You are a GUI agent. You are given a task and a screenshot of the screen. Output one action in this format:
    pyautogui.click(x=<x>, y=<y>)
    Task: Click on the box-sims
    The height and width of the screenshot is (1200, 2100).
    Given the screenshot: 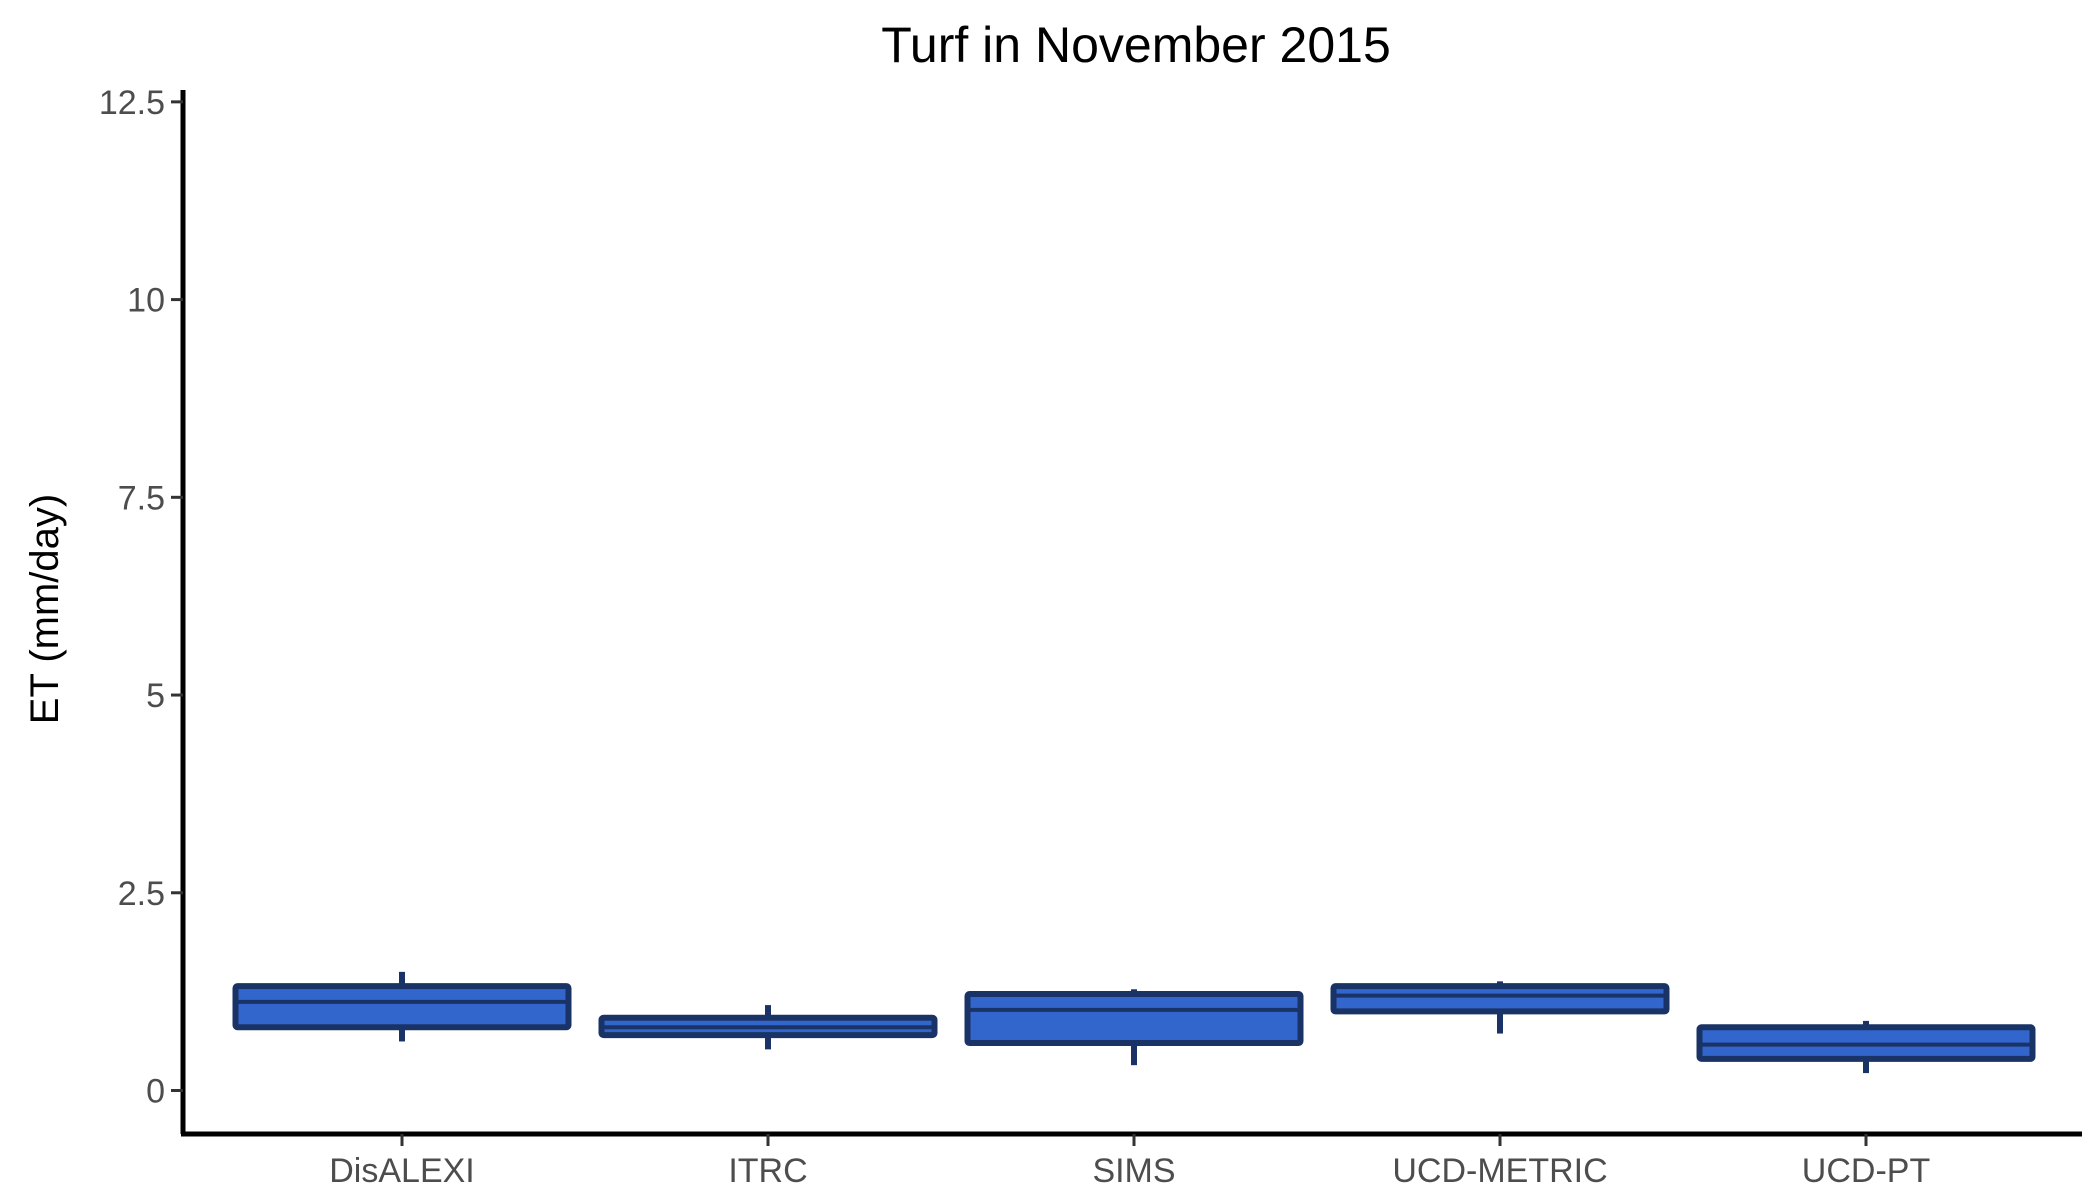 What is the action you would take?
    pyautogui.click(x=1134, y=1027)
    